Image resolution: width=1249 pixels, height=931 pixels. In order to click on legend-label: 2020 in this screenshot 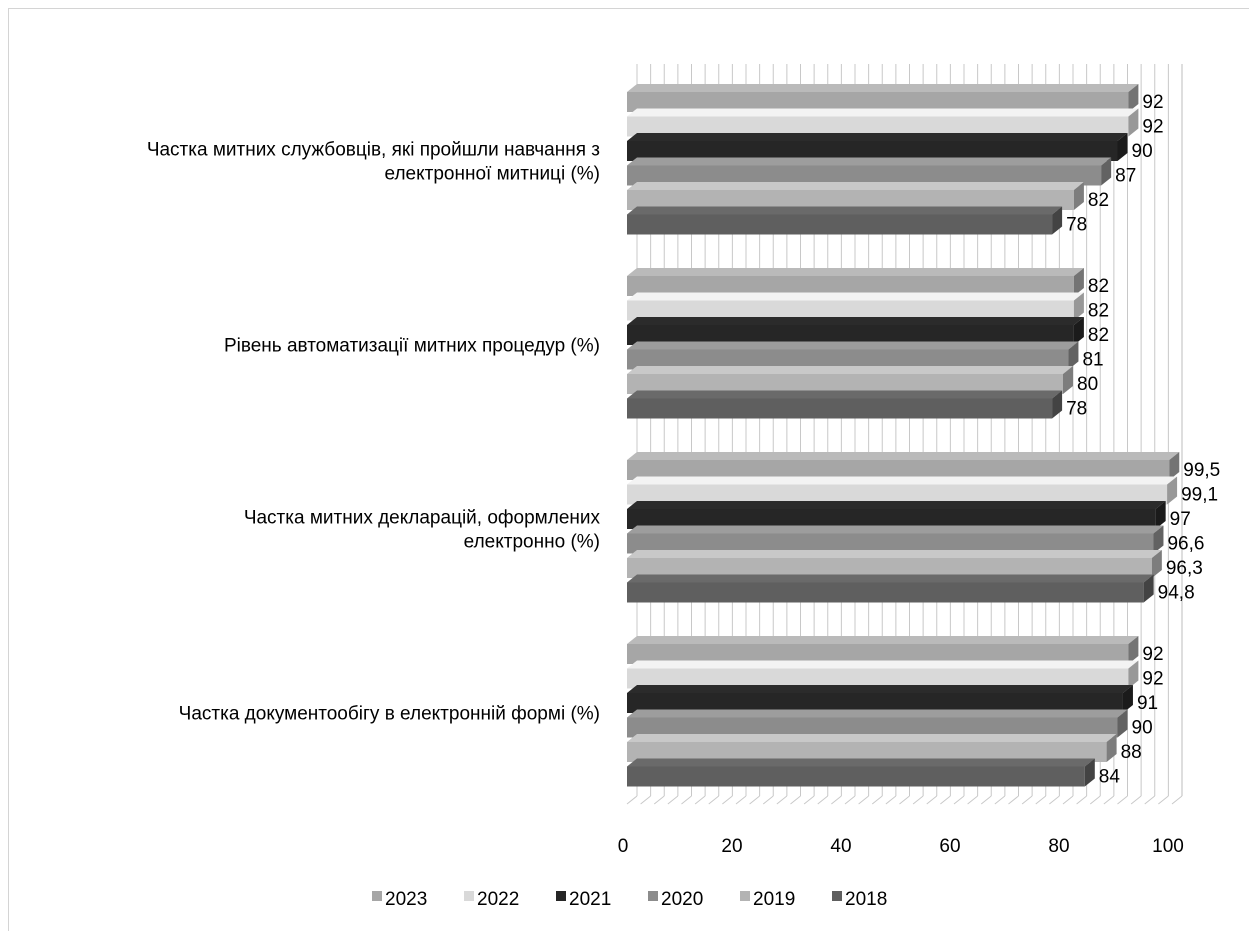, I will do `click(682, 899)`.